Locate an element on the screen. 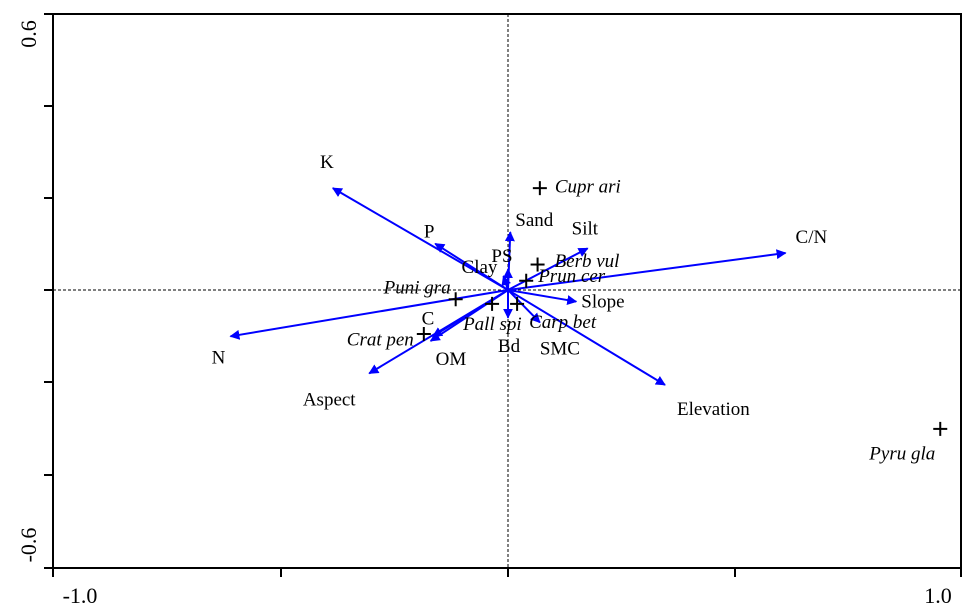 The width and height of the screenshot is (966, 612). y-tick-label: 0.6 is located at coordinates (28, 34).